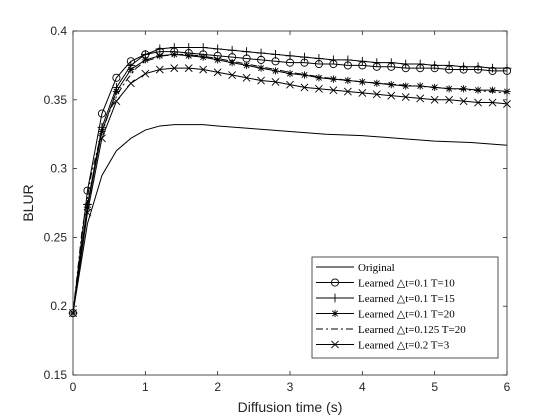 The width and height of the screenshot is (560, 420). Describe the element at coordinates (406, 284) in the screenshot. I see `legend-label: Learned △t=0.1 T=10` at that location.